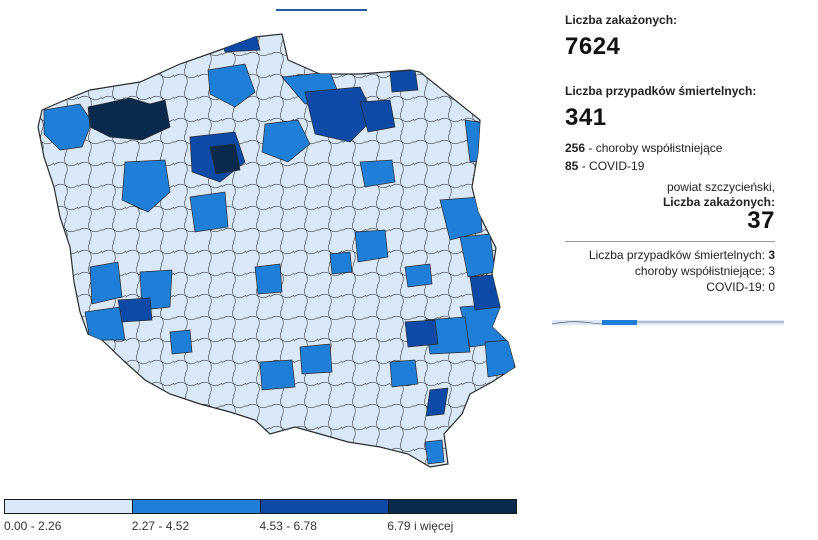  I want to click on tooltip-infected-value: 37, so click(761, 220).